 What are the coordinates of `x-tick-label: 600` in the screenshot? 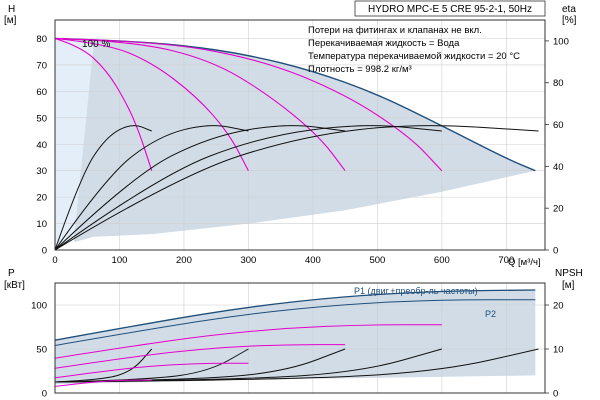 It's located at (442, 260).